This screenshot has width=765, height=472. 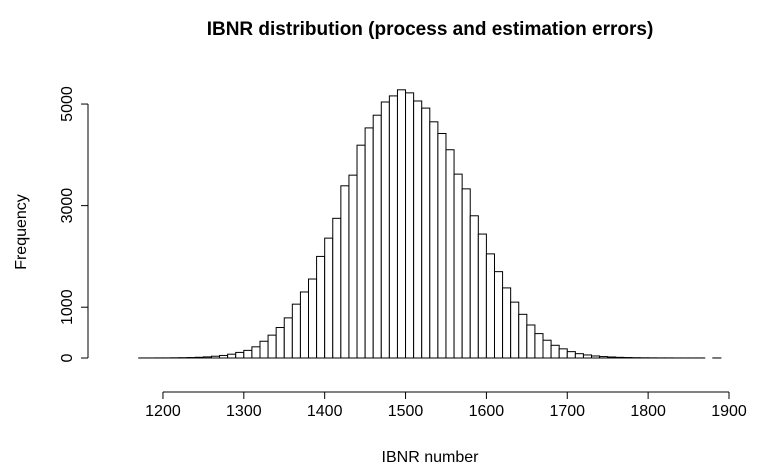 What do you see at coordinates (163, 411) in the screenshot?
I see `x-tick-label: 1200` at bounding box center [163, 411].